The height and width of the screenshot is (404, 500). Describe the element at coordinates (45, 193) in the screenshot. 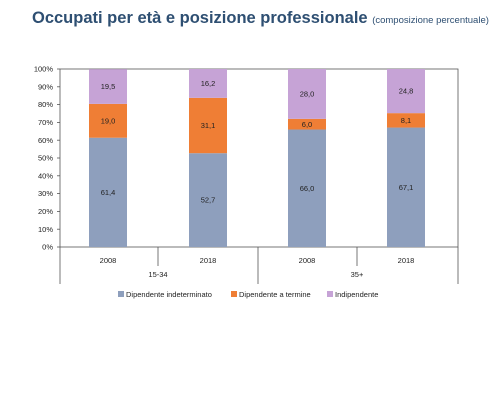

I see `y-tick-label: 30%` at that location.